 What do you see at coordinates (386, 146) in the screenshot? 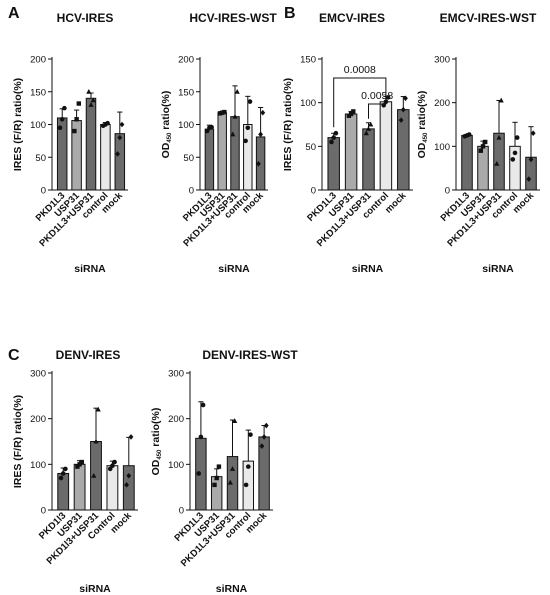
I see `bar-control` at bounding box center [386, 146].